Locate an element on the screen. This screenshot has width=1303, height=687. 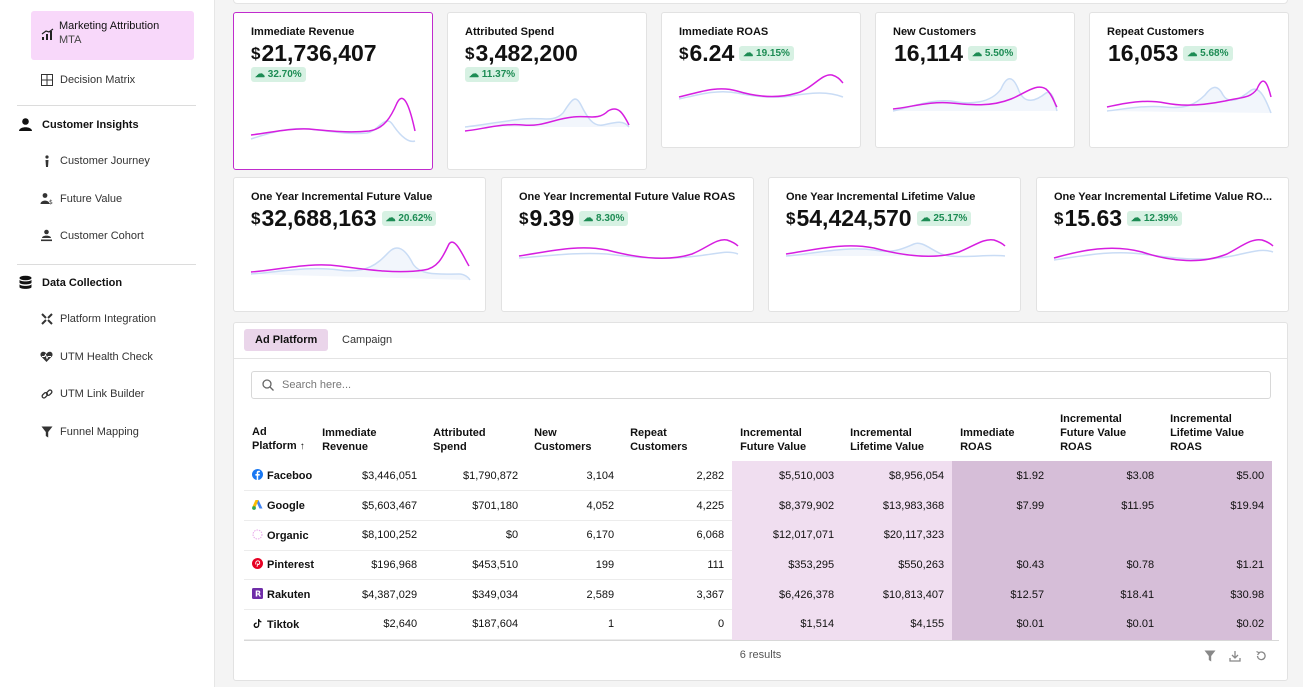
change-badge: ☁ 5.50% is located at coordinates (993, 53).